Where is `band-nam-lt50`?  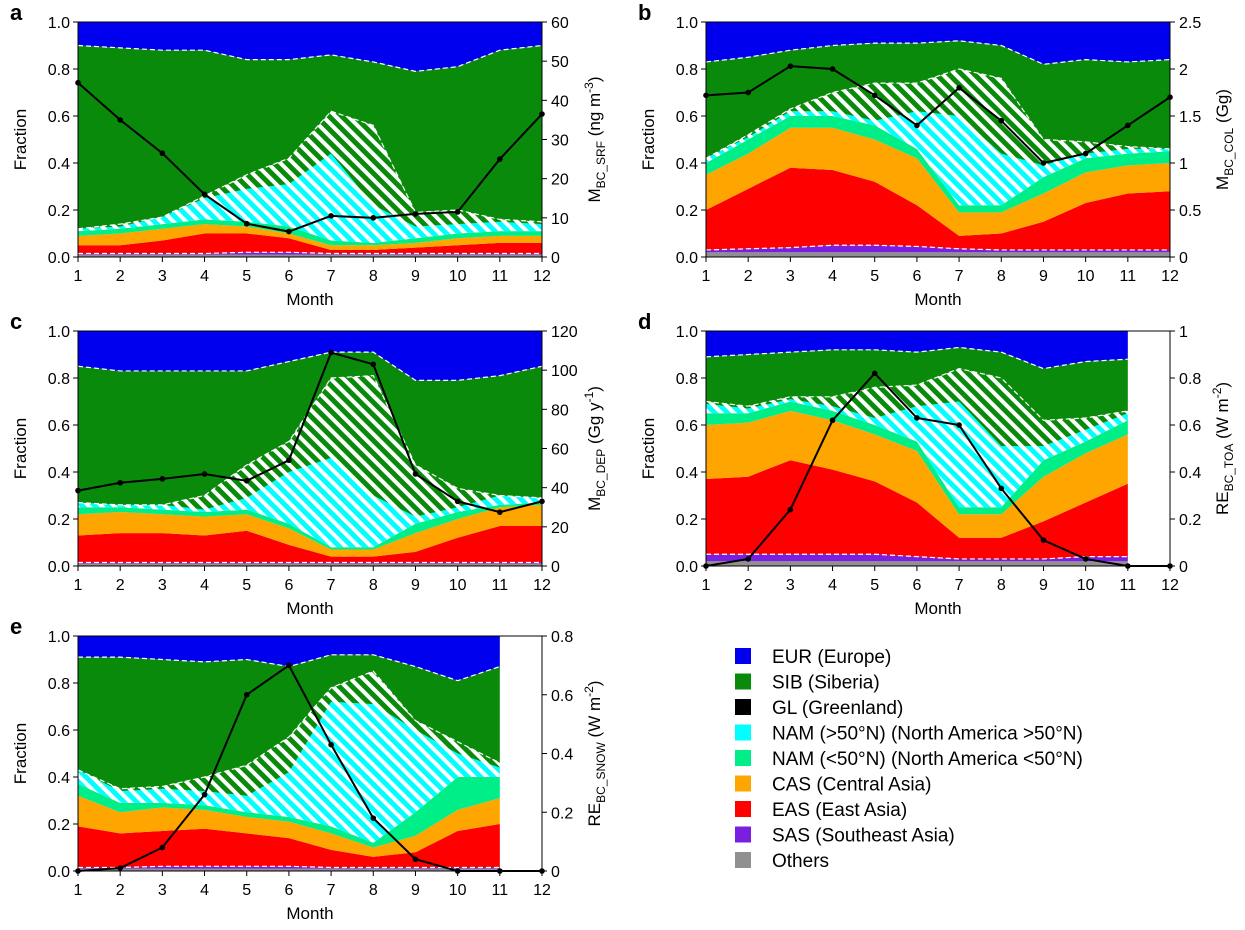 band-nam-lt50 is located at coordinates (310, 232).